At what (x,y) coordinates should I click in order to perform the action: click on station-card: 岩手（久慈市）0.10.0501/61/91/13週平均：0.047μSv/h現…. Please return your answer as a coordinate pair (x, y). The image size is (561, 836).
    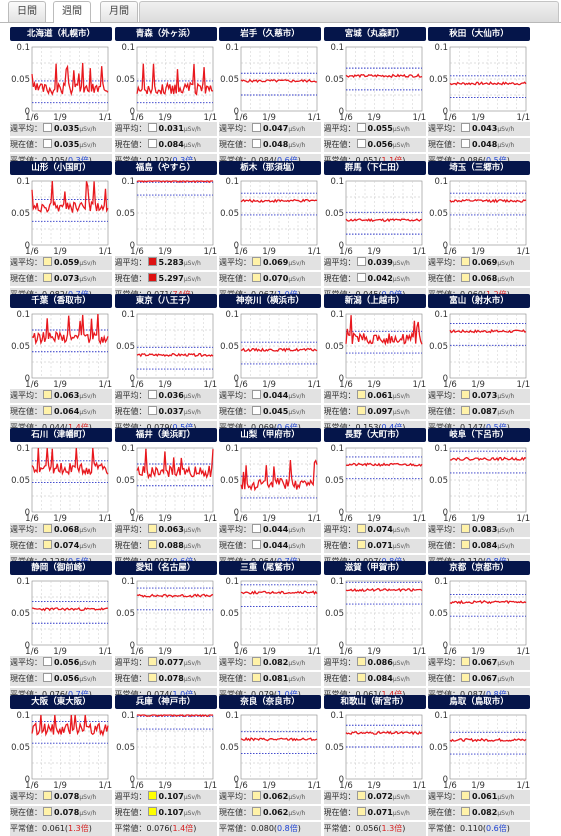
    Looking at the image, I should click on (270, 97).